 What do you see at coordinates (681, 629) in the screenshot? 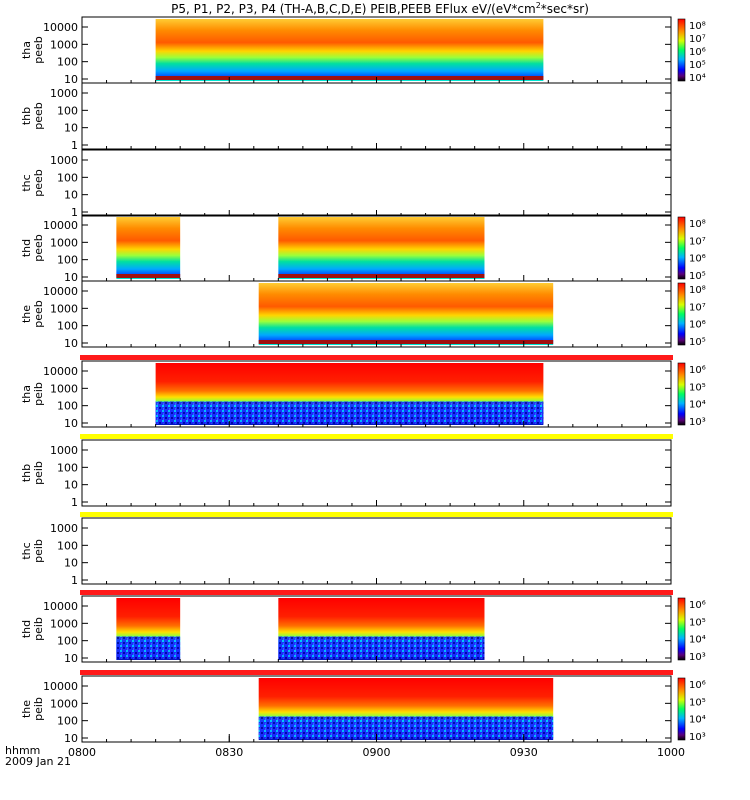
I see `thd-peib-colorbar` at bounding box center [681, 629].